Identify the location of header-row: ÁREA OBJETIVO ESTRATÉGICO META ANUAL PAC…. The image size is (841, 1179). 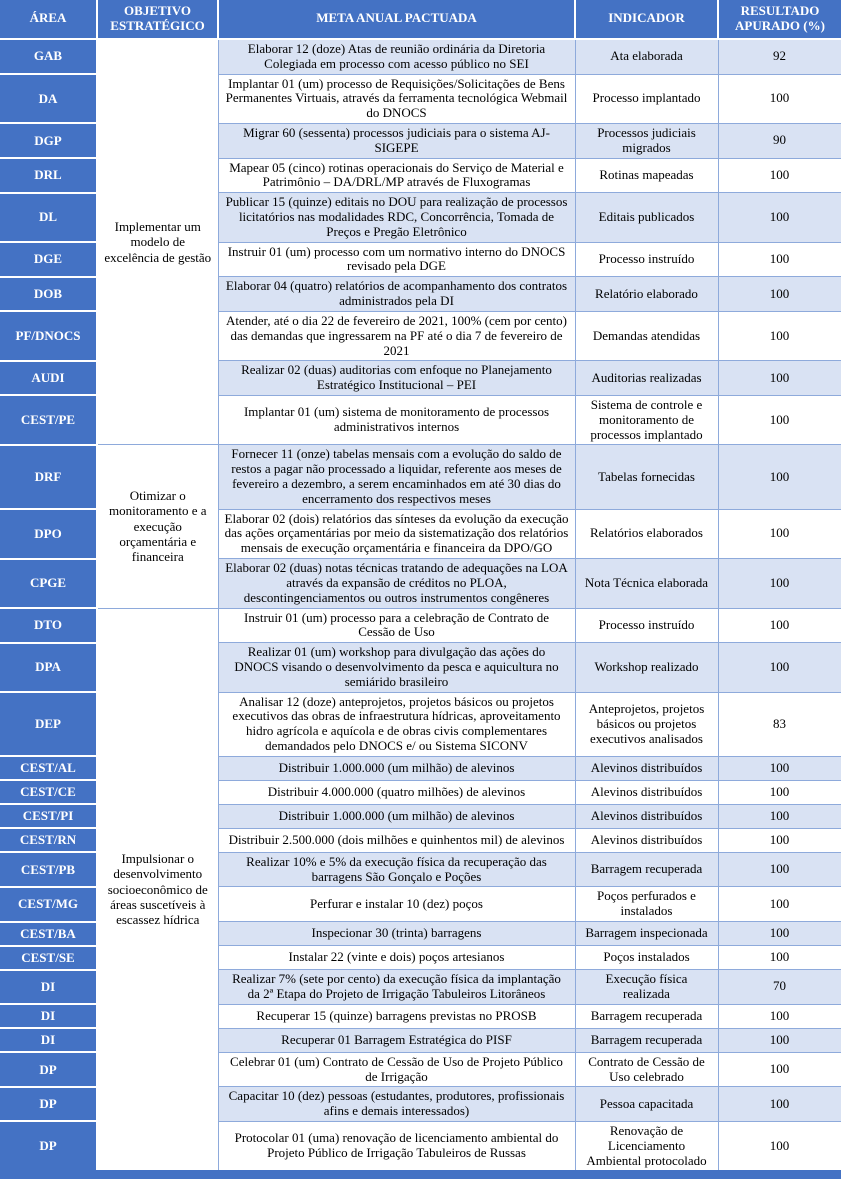
(420, 20).